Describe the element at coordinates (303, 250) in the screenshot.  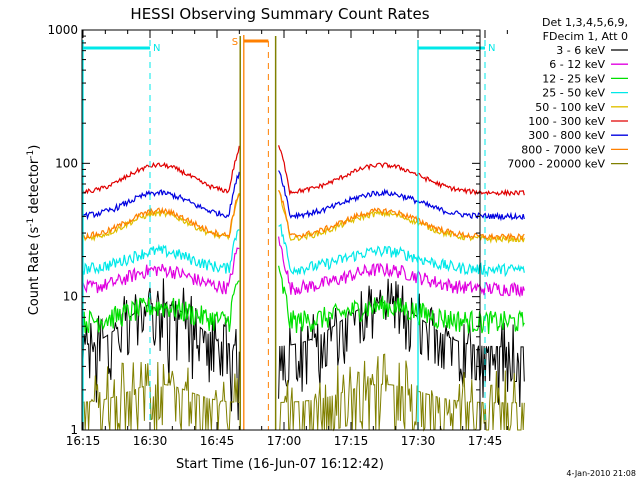
I see `series-line-25-50-kev` at that location.